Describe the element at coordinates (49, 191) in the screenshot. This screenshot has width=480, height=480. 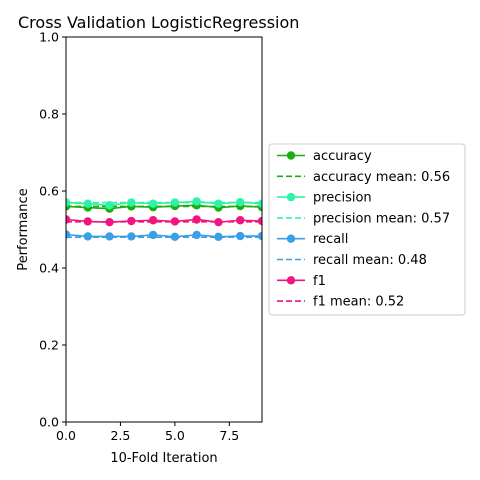
I see `y-tick-label: 0.6` at that location.